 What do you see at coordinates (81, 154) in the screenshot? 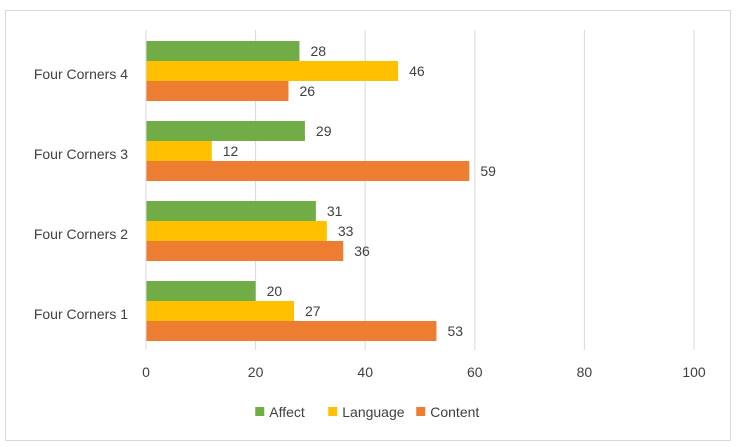
I see `category-label: Four Corners 3` at bounding box center [81, 154].